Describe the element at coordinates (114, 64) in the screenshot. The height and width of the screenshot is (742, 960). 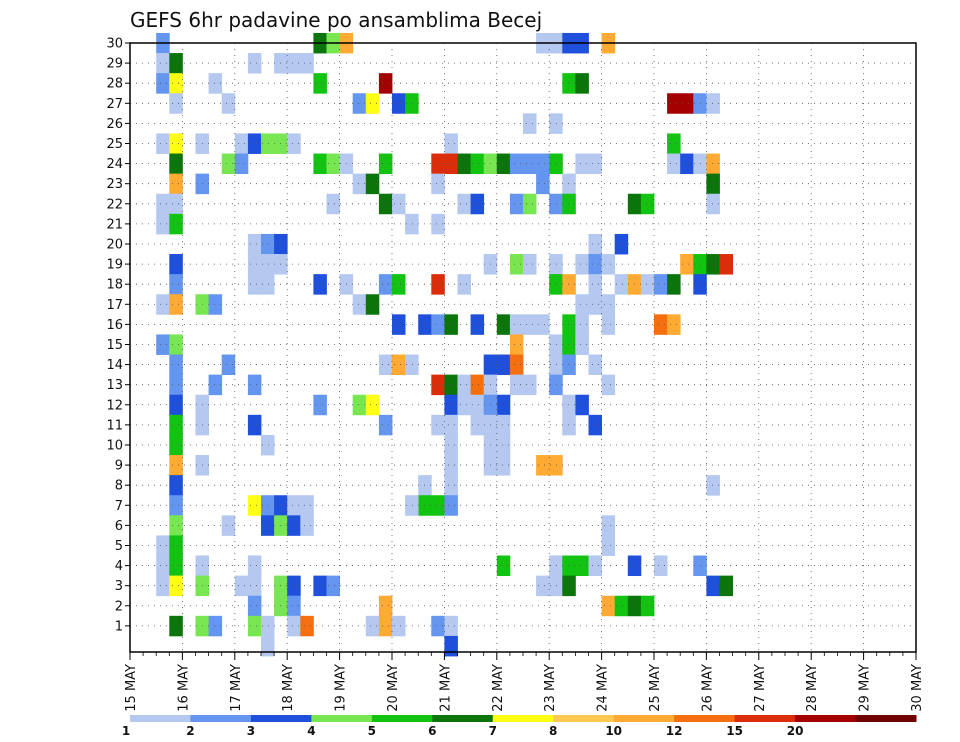
I see `y-tick-label: 29` at that location.